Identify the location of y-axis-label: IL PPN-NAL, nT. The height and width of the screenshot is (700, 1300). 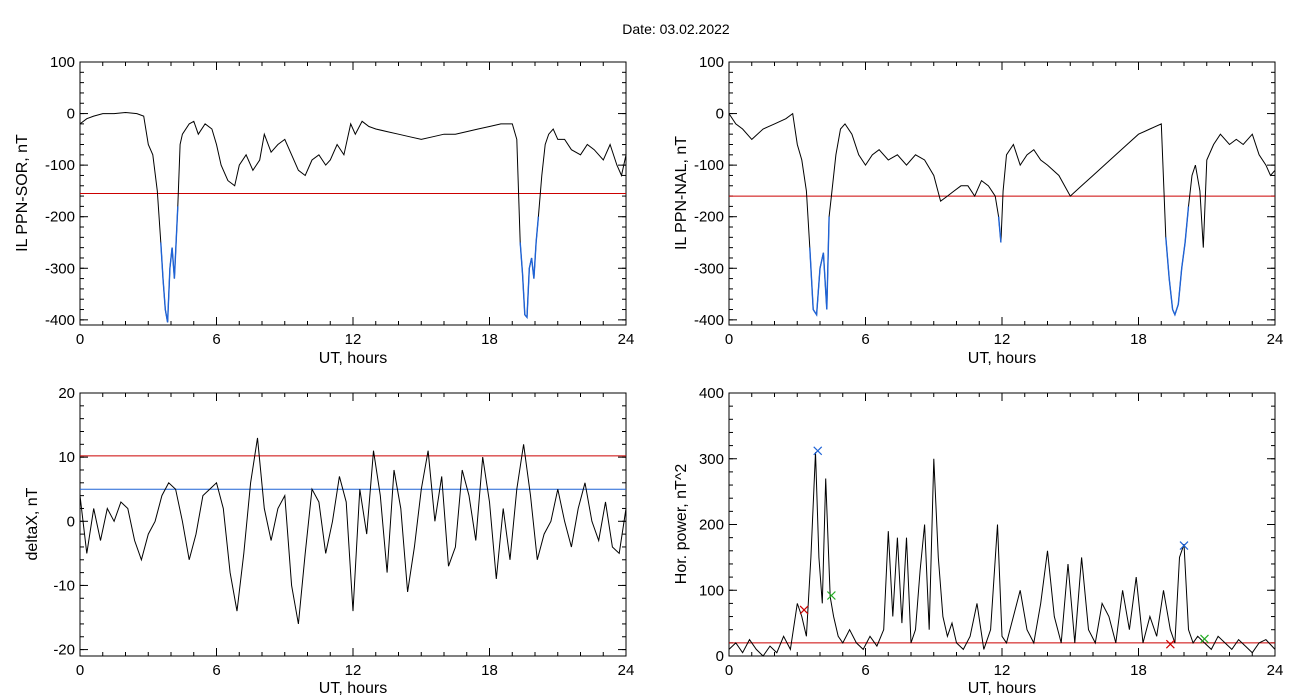
(681, 193).